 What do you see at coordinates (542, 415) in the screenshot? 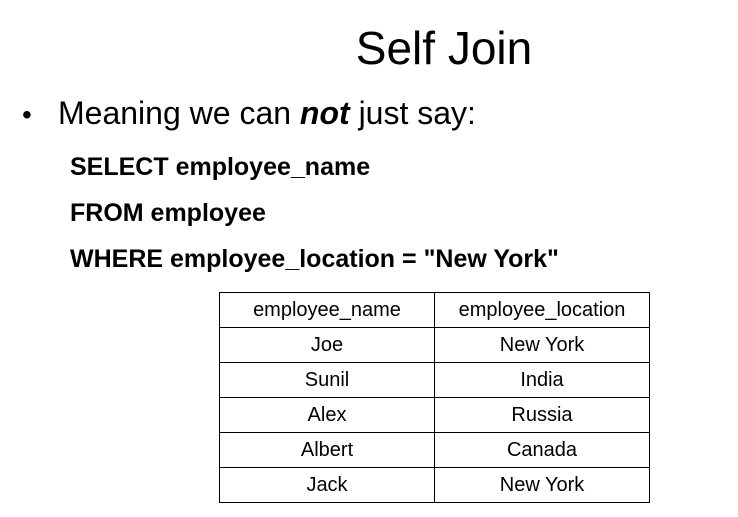
I see `cell-employee-location: Russia` at bounding box center [542, 415].